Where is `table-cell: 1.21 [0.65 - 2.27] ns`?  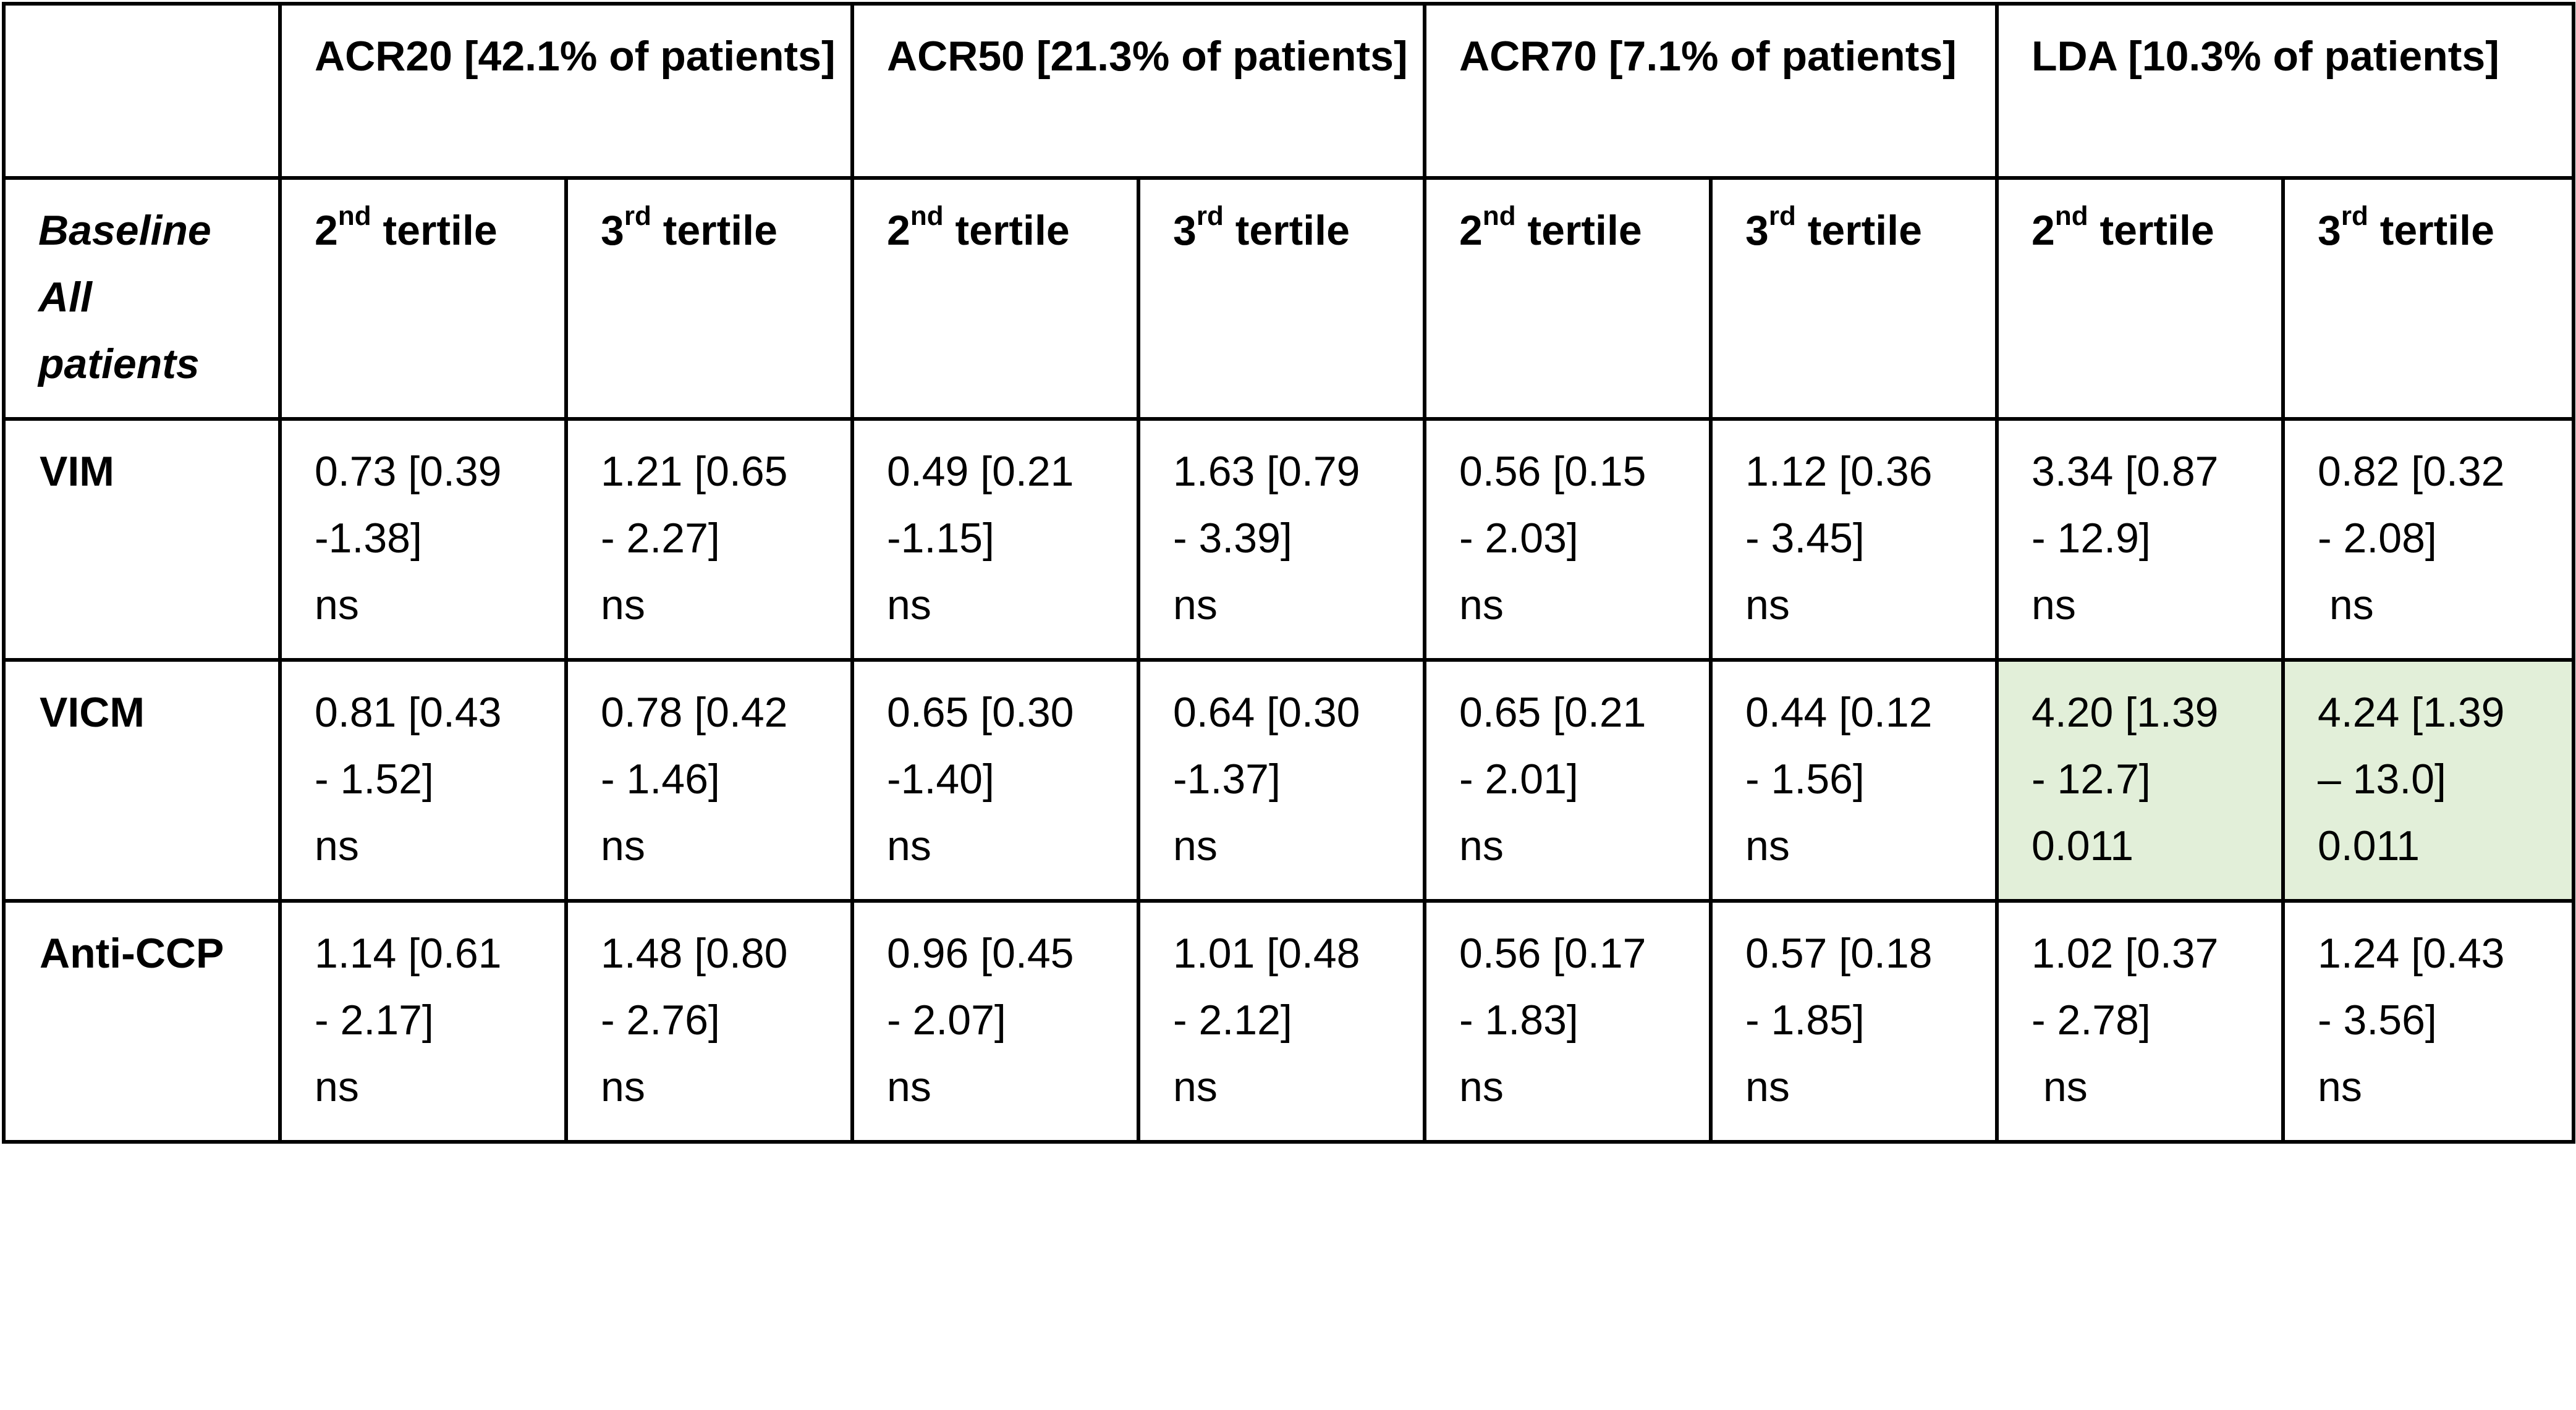 table-cell: 1.21 [0.65 - 2.27] ns is located at coordinates (709, 539).